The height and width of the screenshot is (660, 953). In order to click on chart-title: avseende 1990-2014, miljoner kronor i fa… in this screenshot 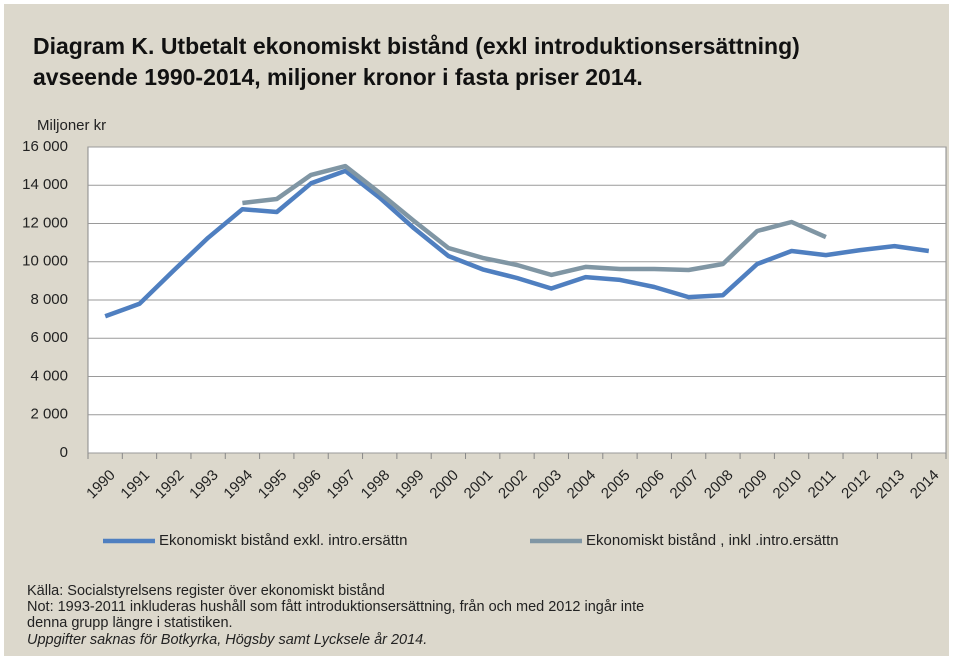, I will do `click(338, 77)`.